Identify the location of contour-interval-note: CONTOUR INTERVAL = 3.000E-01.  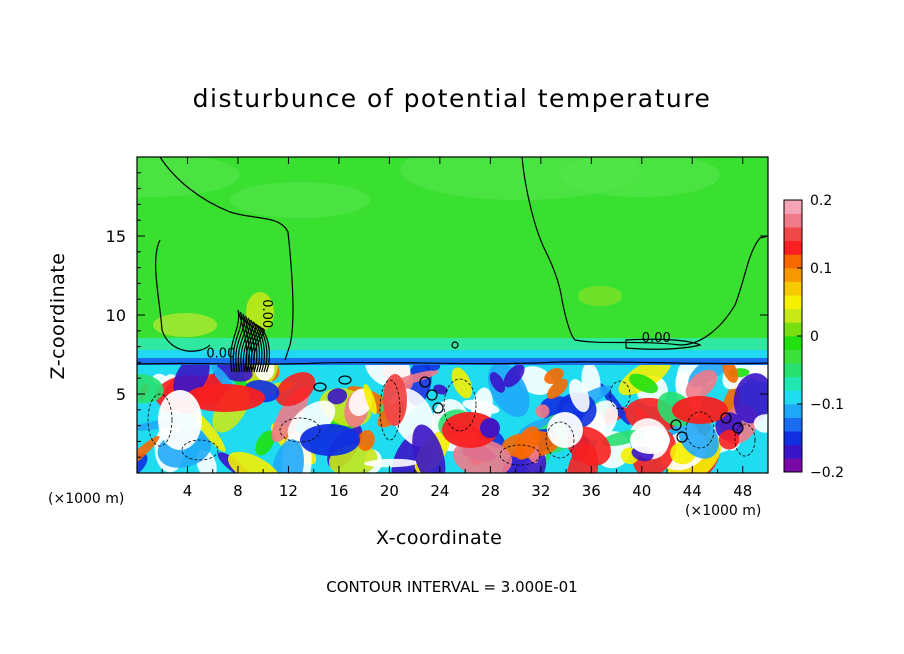
(452, 587).